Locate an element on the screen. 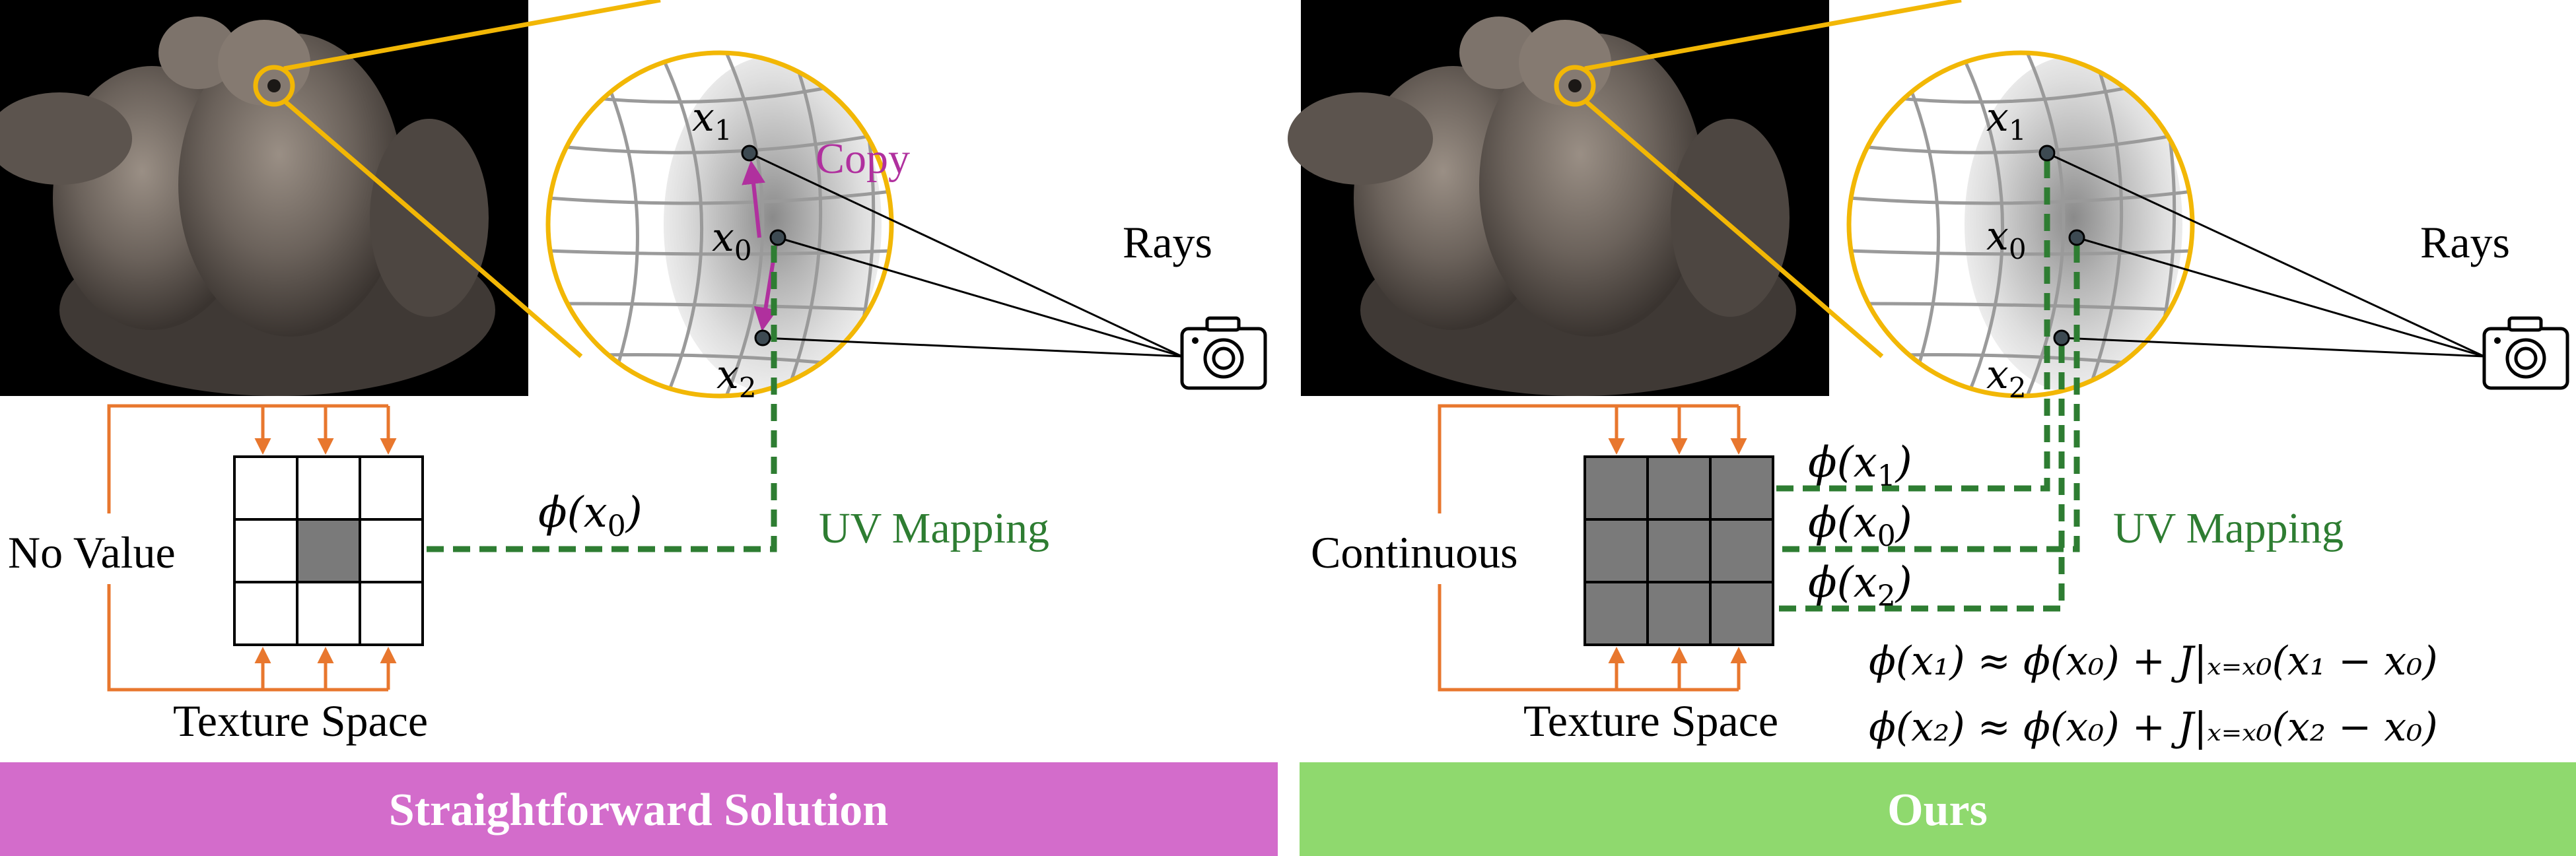 This screenshot has width=2576, height=856. bird-statue-photo-right is located at coordinates (1559, 198).